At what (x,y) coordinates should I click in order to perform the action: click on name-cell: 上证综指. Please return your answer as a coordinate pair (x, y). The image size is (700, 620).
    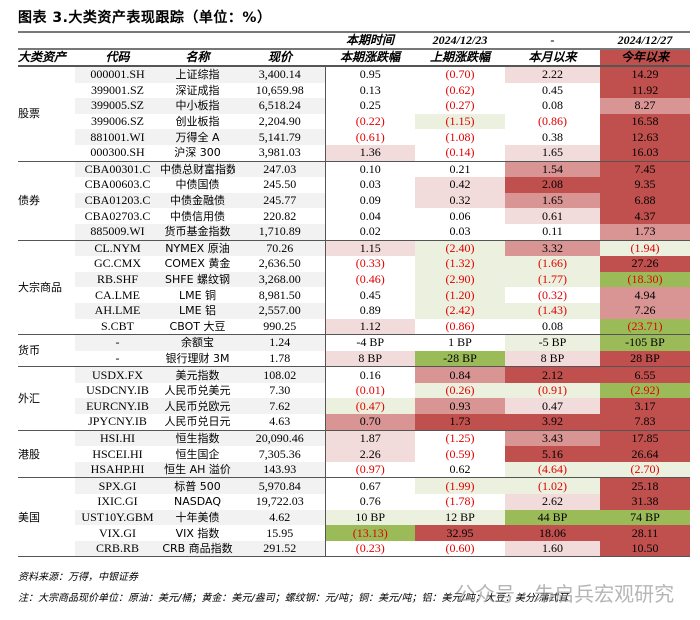
    Looking at the image, I should click on (197, 74).